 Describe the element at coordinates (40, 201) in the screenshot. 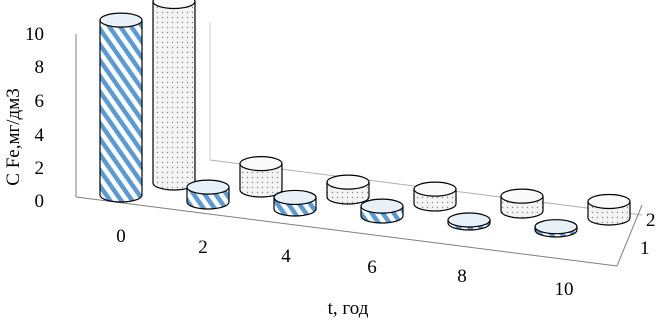

I see `y-tick-label: 0` at that location.